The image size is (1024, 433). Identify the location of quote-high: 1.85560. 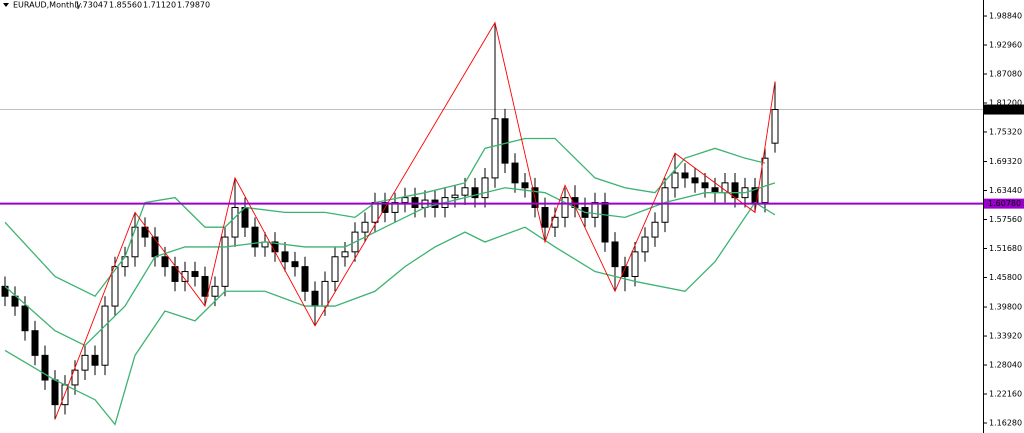
(125, 5).